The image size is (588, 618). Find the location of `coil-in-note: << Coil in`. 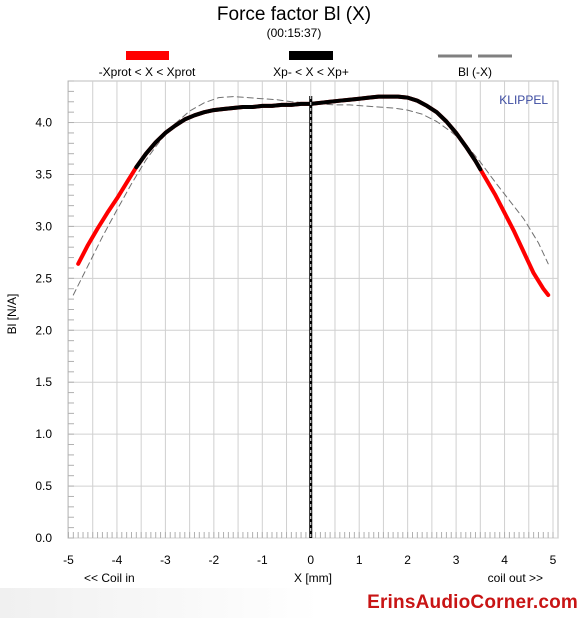

coil-in-note: << Coil in is located at coordinates (109, 578).